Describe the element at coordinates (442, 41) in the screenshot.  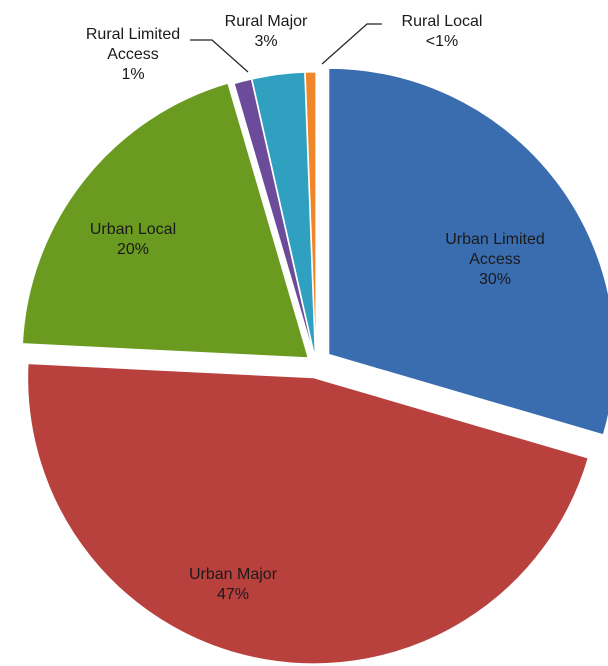
I see `value-label: <1%` at that location.